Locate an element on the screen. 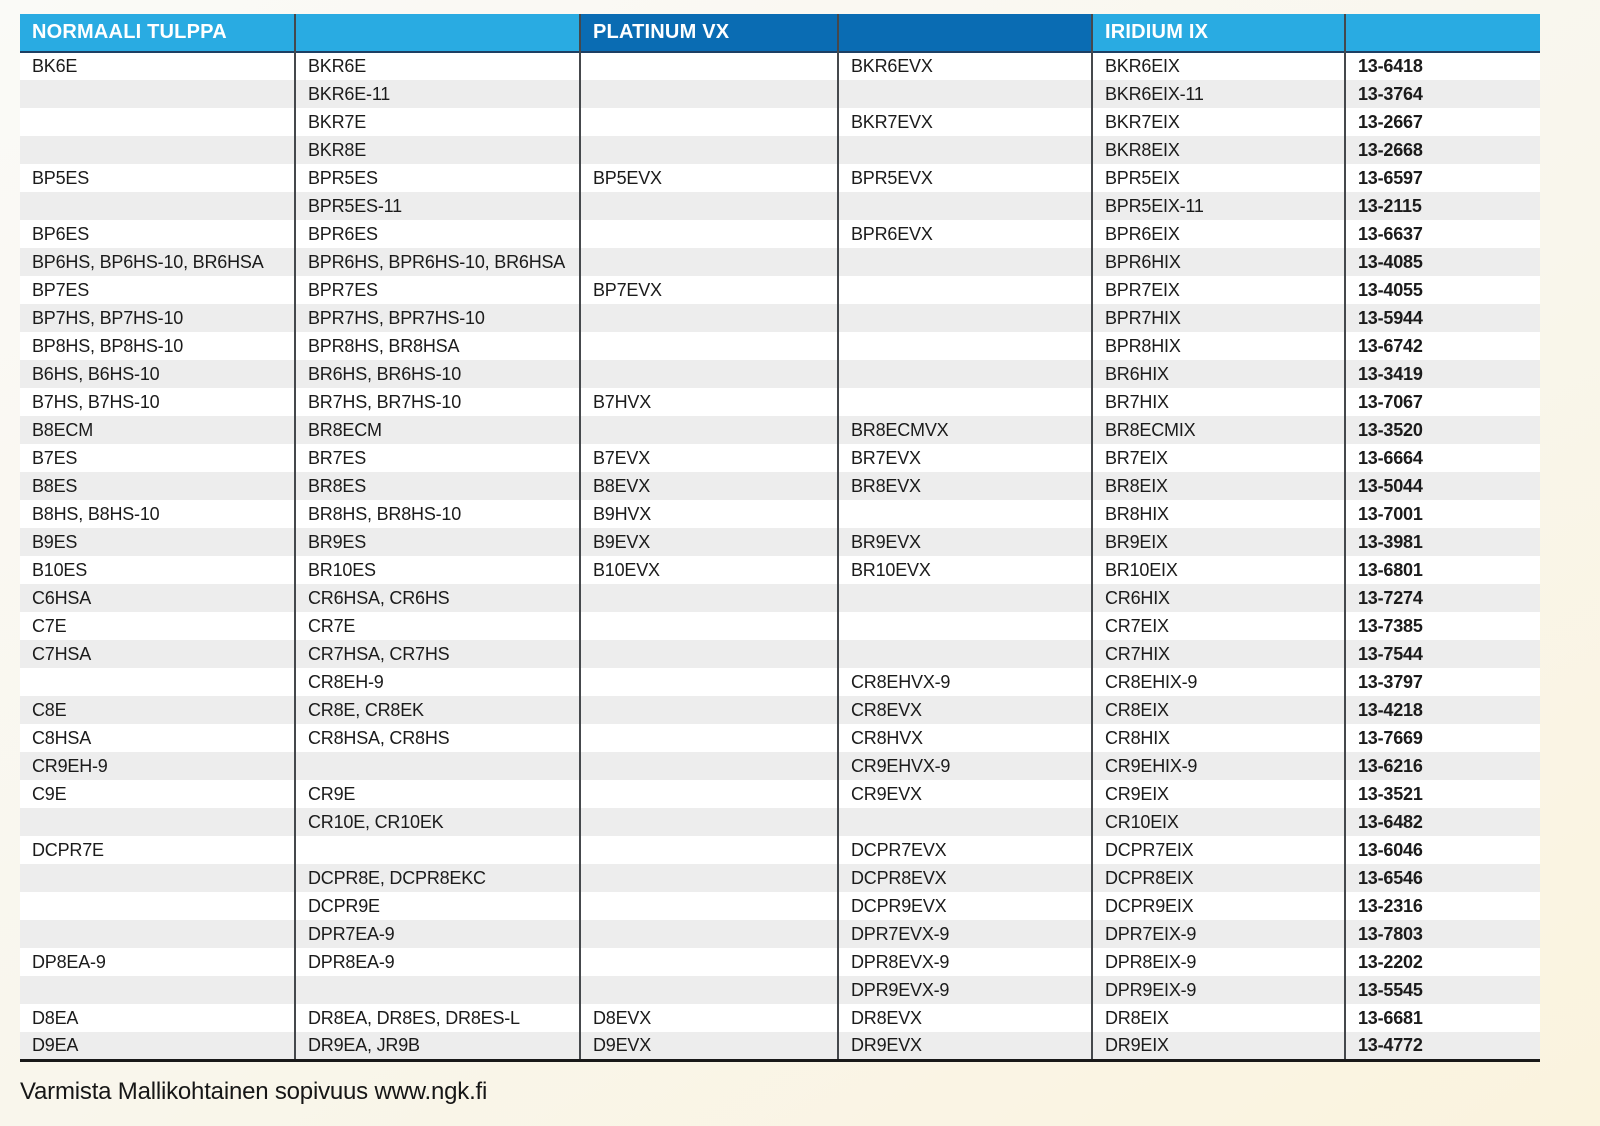 This screenshot has height=1126, width=1600. part-number-cell: 13-4085 is located at coordinates (1442, 262).